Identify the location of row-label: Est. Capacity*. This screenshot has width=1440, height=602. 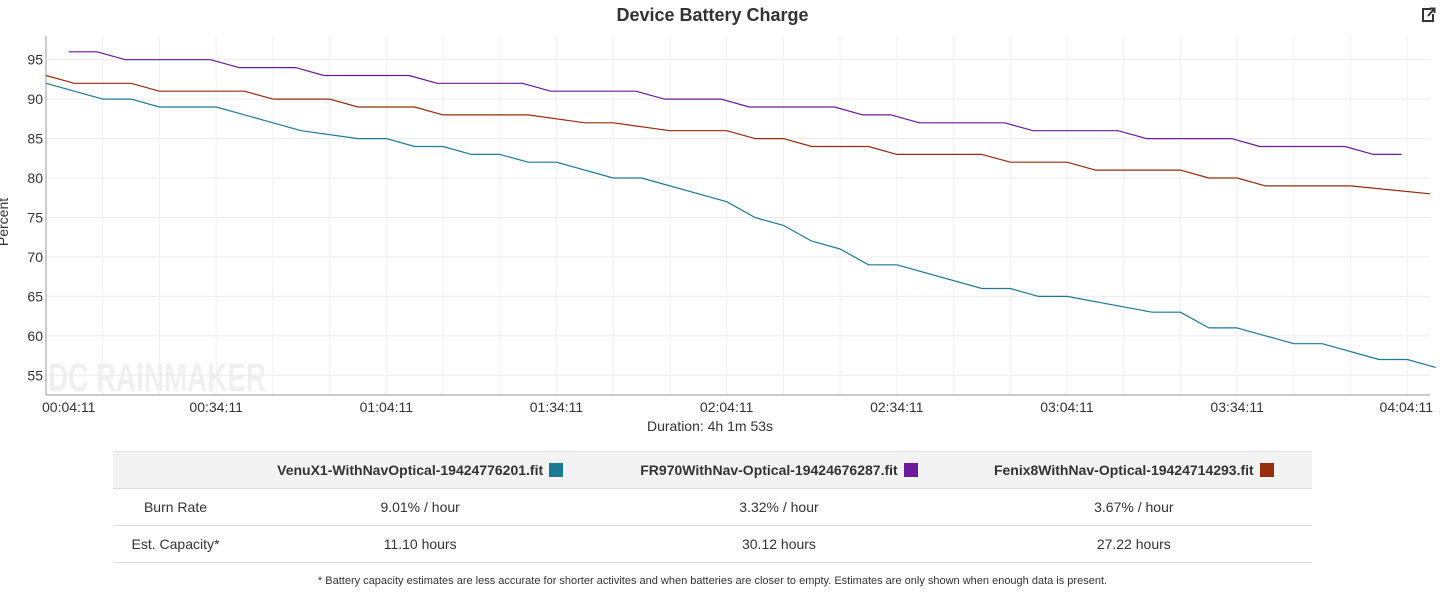
(175, 544).